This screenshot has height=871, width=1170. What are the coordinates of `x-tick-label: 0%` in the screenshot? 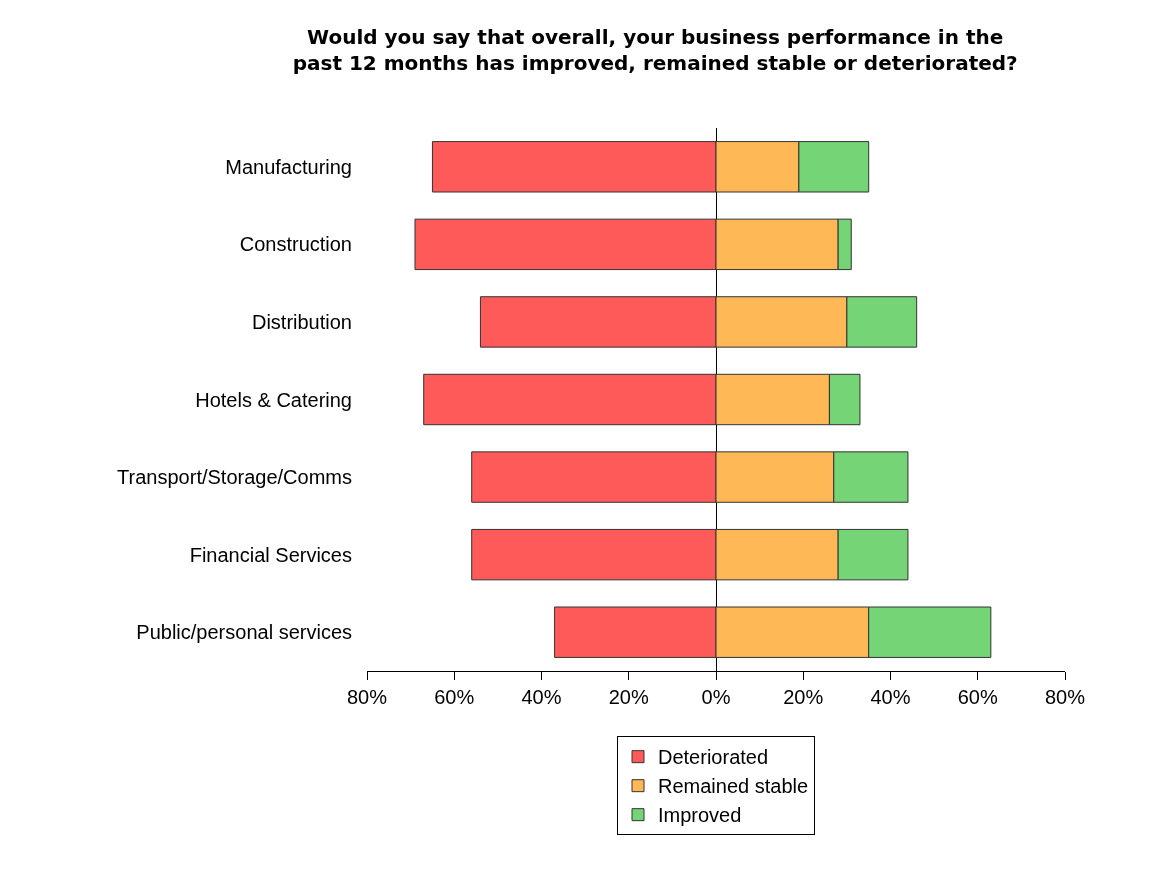 It's located at (716, 697).